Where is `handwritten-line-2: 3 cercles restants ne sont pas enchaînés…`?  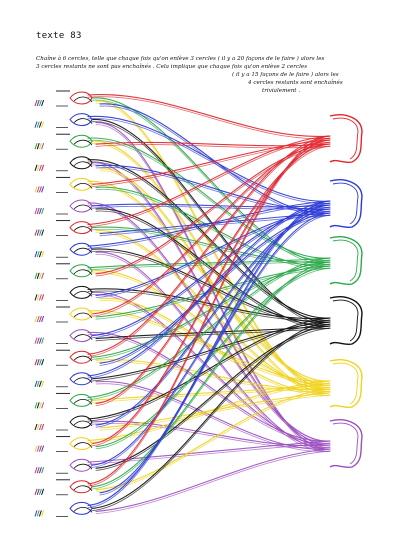
handwritten-line-2: 3 cercles restants ne sont pas enchaînés… is located at coordinates (172, 67).